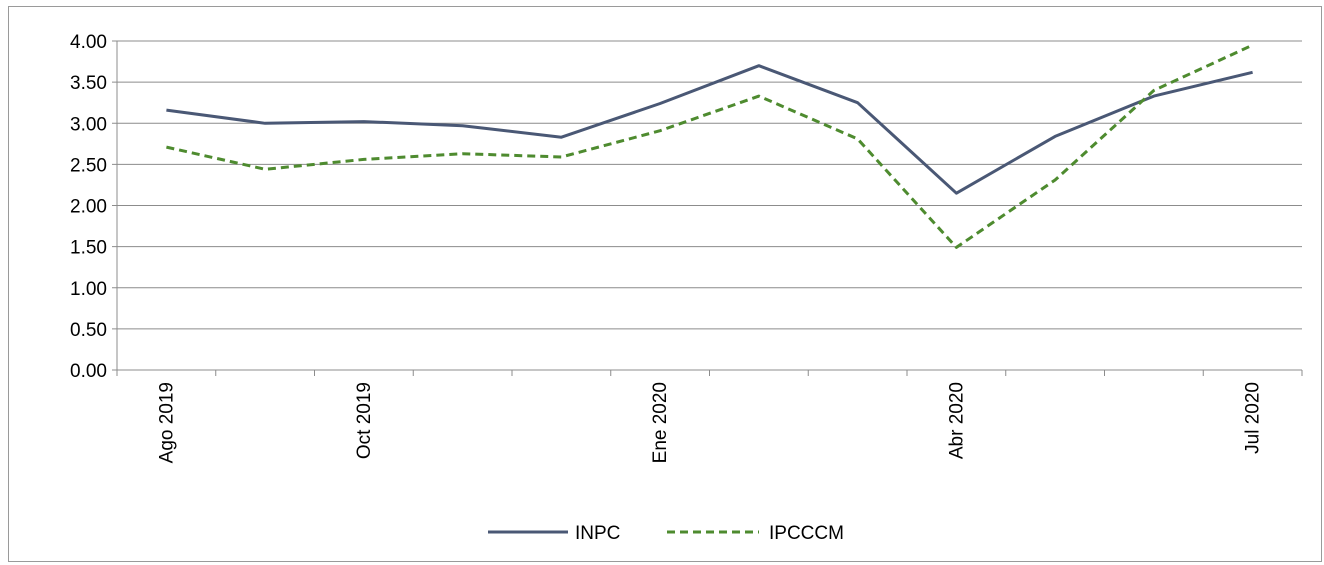  What do you see at coordinates (666, 533) in the screenshot?
I see `legend: INPC IPCCCM` at bounding box center [666, 533].